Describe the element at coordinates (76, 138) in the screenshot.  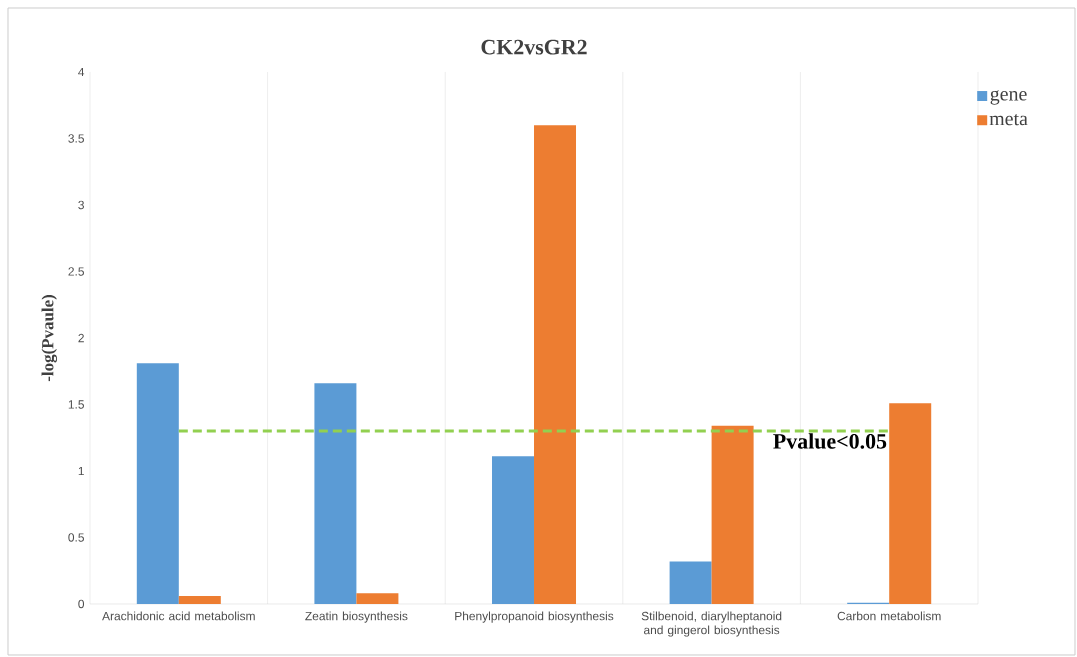
I see `y-tick-label: 3.5` at that location.